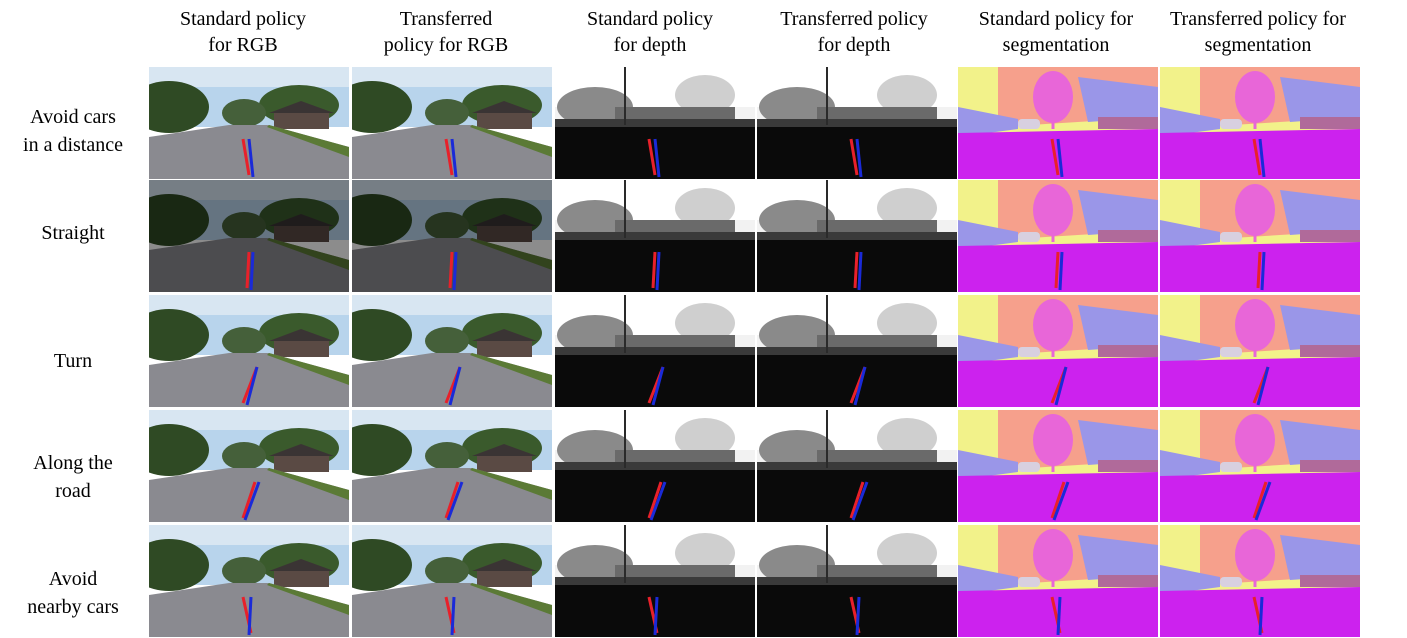 The width and height of the screenshot is (1407, 638). Describe the element at coordinates (854, 32) in the screenshot. I see `header-transferred-depth: Transferred policy for depth` at that location.